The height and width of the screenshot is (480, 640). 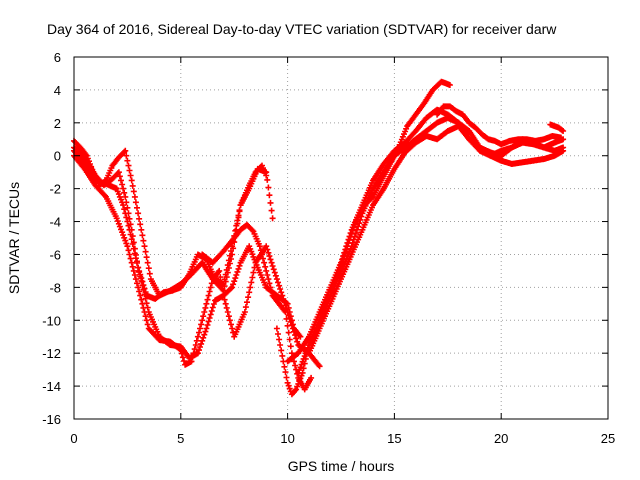 I want to click on y-tick-label: 6, so click(x=57, y=57).